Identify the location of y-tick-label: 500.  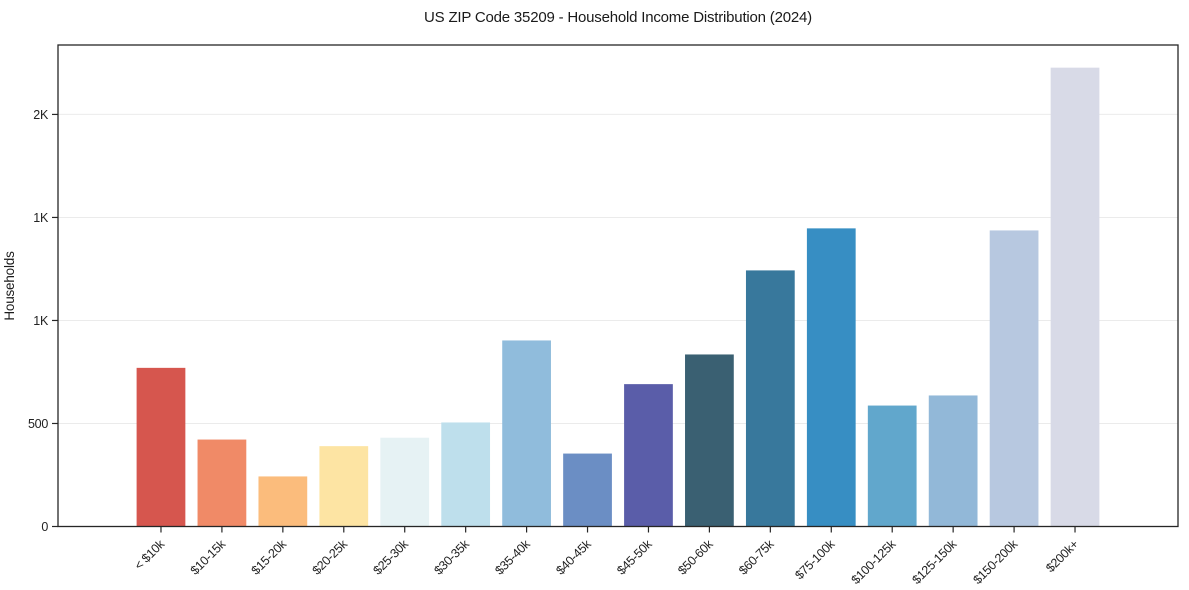
(38, 424).